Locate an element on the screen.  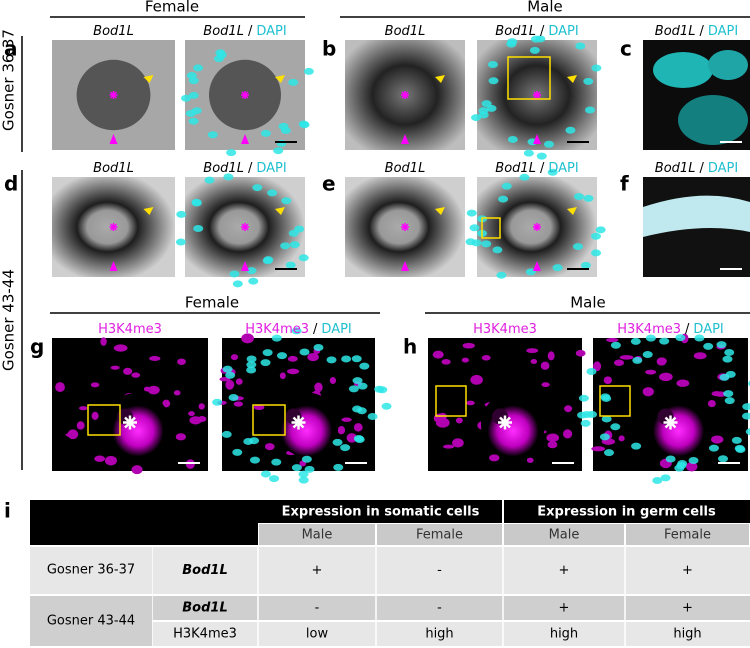
table-cell: low is located at coordinates (317, 634).